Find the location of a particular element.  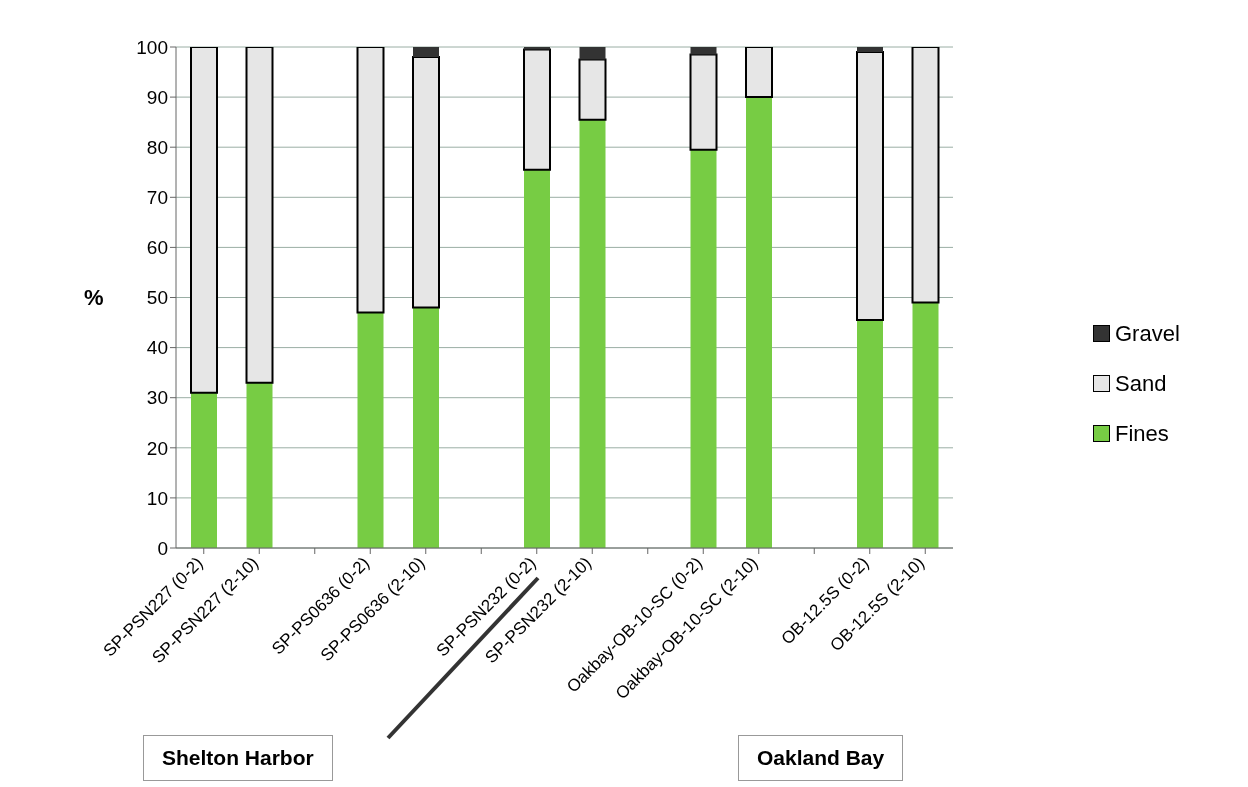

y-tick-label: 70 is located at coordinates (157, 198).